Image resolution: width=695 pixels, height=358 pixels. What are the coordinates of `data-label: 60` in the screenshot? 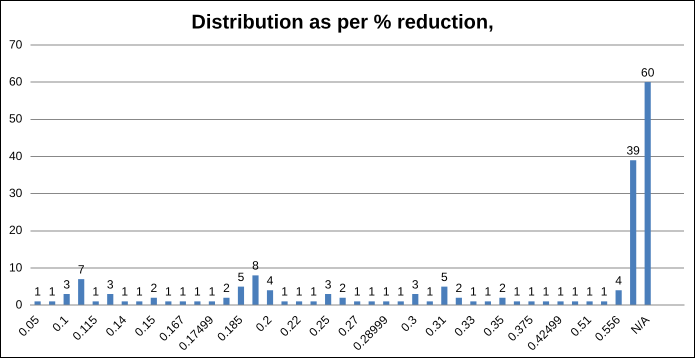 It's located at (648, 72).